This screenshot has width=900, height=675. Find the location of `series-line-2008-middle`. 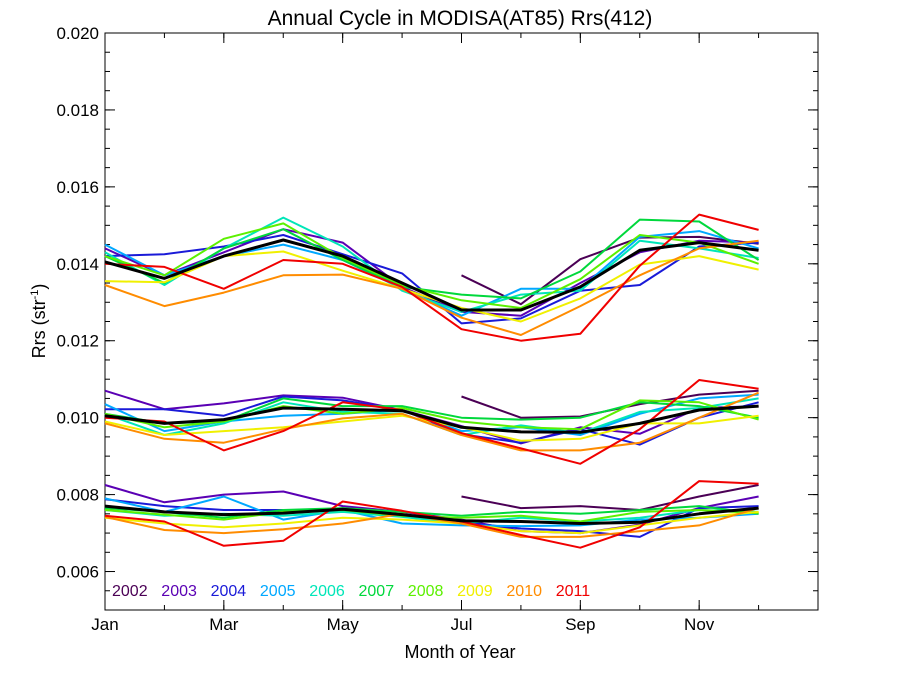

series-line-2008-middle is located at coordinates (431, 415).